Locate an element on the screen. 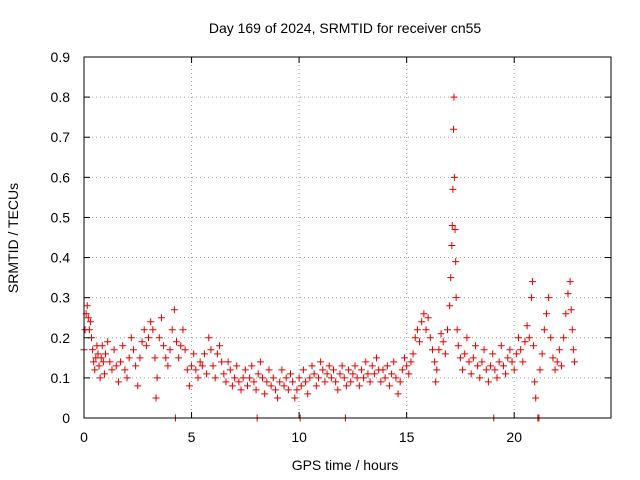 The width and height of the screenshot is (640, 480). y-tick-label: 0.8 is located at coordinates (61, 97).